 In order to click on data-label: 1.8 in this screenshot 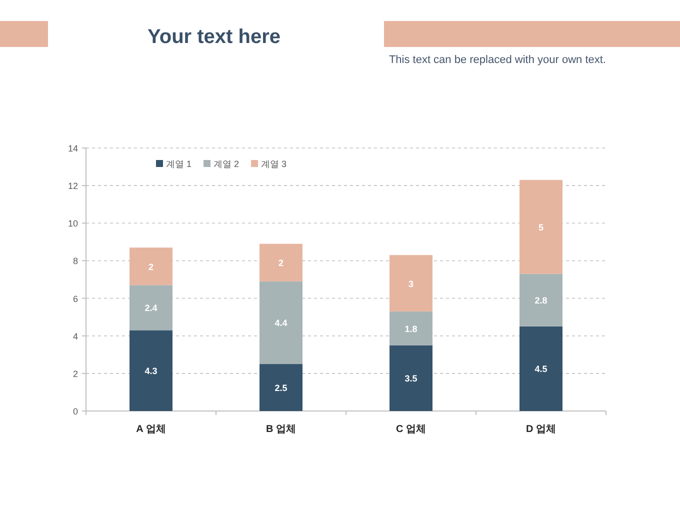, I will do `click(411, 329)`.